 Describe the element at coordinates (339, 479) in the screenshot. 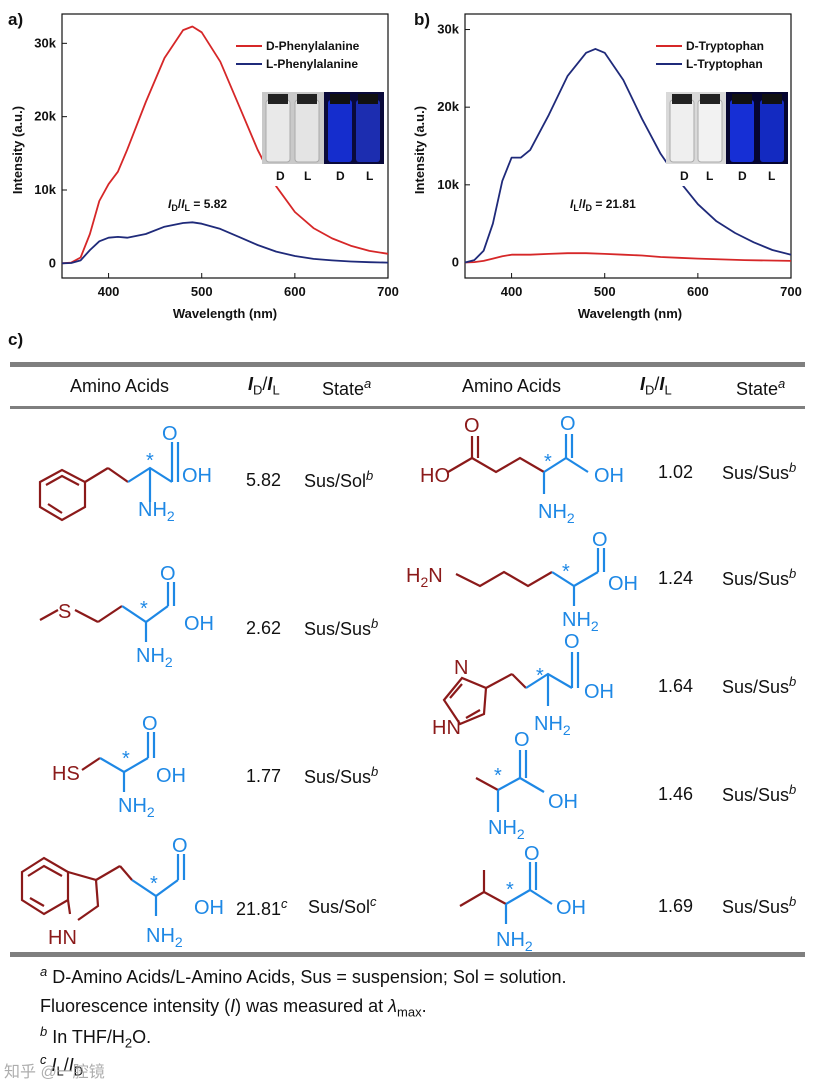

I see `state-phenylalanine: Sus/Solb` at that location.